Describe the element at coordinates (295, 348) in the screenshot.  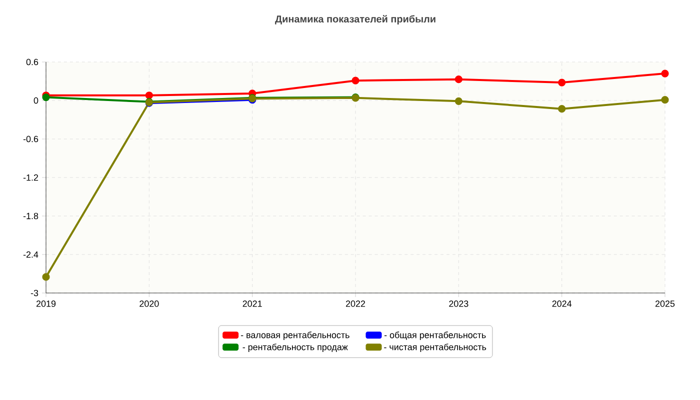
I see `legend-label: - рентабельность продаж` at that location.